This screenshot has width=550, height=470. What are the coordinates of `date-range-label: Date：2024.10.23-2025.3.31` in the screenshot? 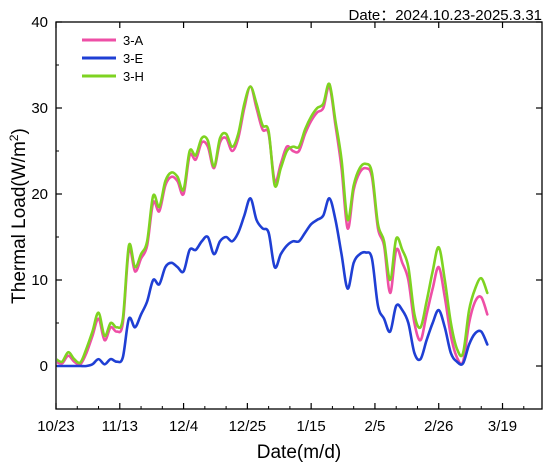 It's located at (445, 15).